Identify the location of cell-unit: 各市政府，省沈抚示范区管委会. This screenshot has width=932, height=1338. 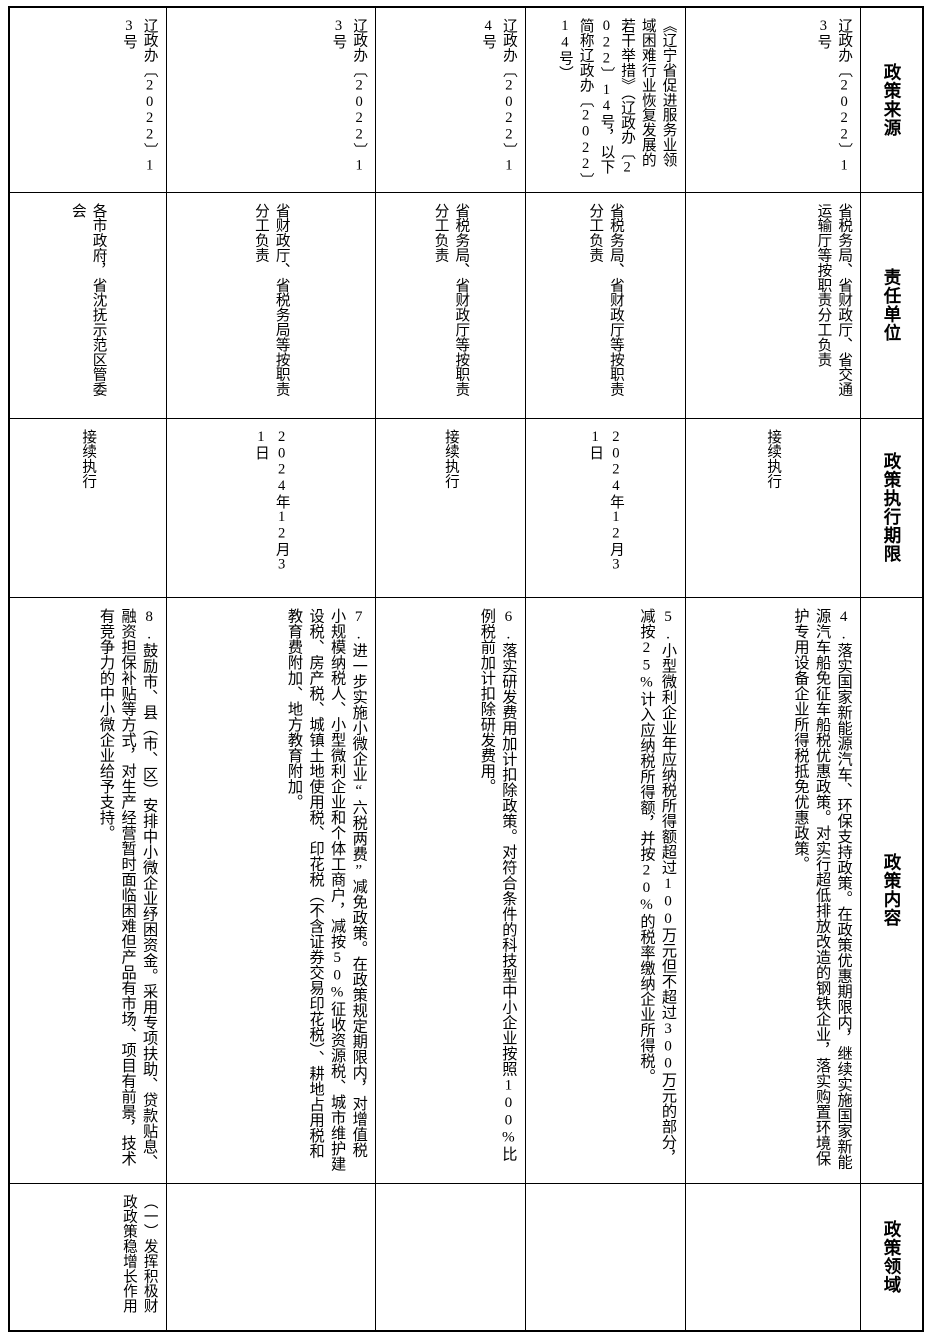
(88, 306).